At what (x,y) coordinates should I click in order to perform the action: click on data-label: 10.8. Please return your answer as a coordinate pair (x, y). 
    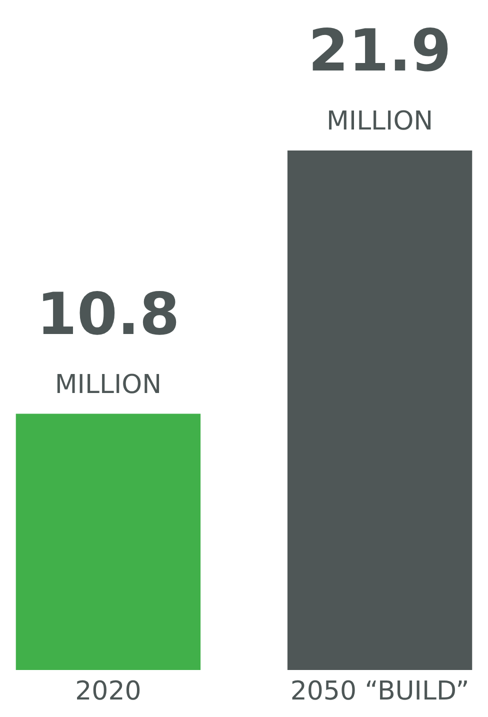
    Looking at the image, I should click on (108, 314).